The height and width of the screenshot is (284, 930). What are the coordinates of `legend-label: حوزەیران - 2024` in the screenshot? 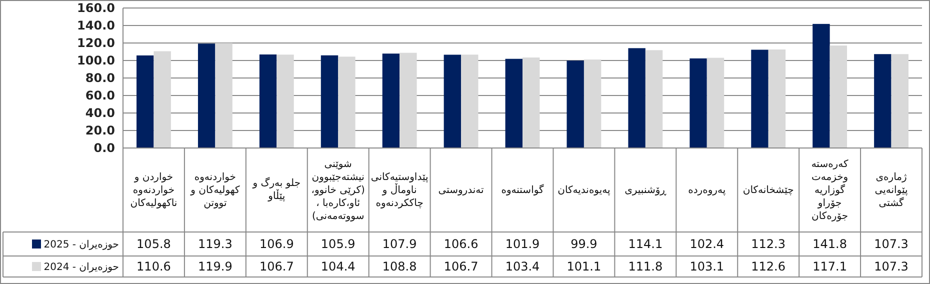 It's located at (81, 267).